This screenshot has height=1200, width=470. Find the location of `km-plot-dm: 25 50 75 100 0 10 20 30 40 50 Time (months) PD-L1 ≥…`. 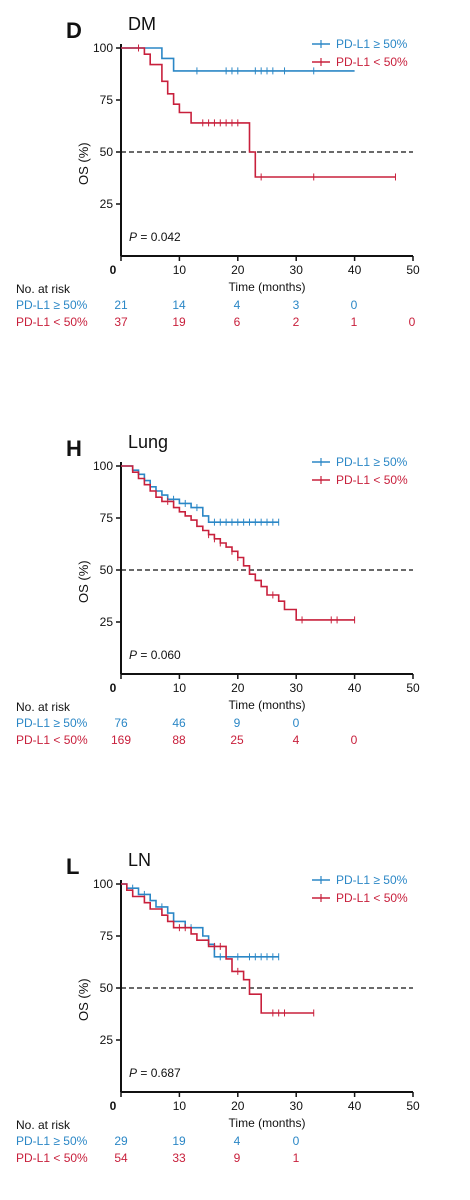

km-plot-dm: 25 50 75 100 0 10 20 30 40 50 Time (months) PD-L1 ≥… is located at coordinates (256, 165).